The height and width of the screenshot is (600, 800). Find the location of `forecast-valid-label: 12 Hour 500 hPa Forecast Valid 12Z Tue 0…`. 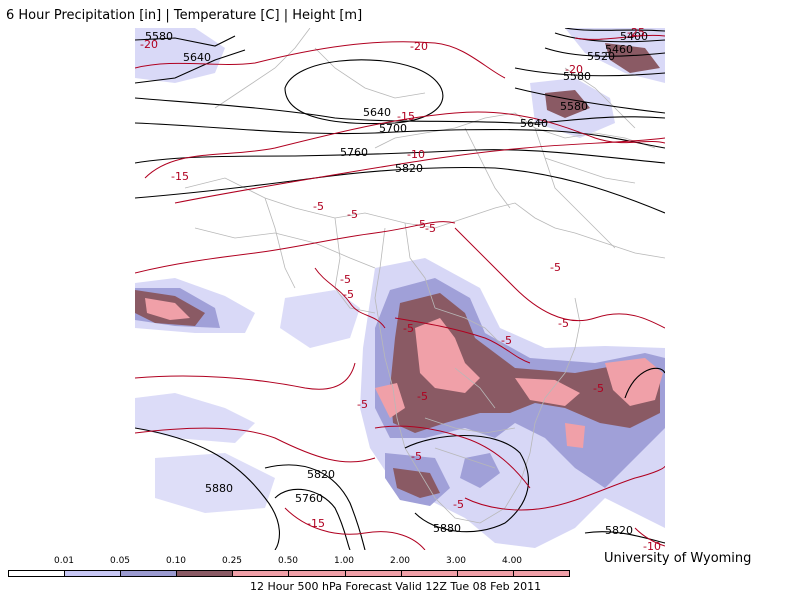

forecast-valid-label: 12 Hour 500 hPa Forecast Valid 12Z Tue 0… is located at coordinates (396, 586).